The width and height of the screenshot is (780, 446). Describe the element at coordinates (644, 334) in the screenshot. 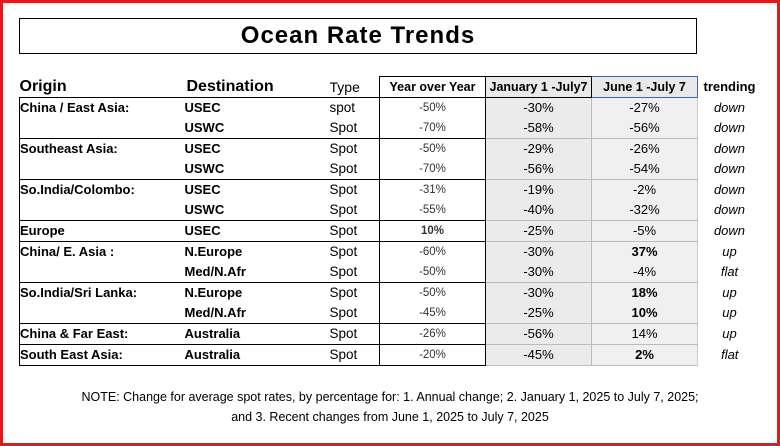

I see `june-cell: 14%` at that location.